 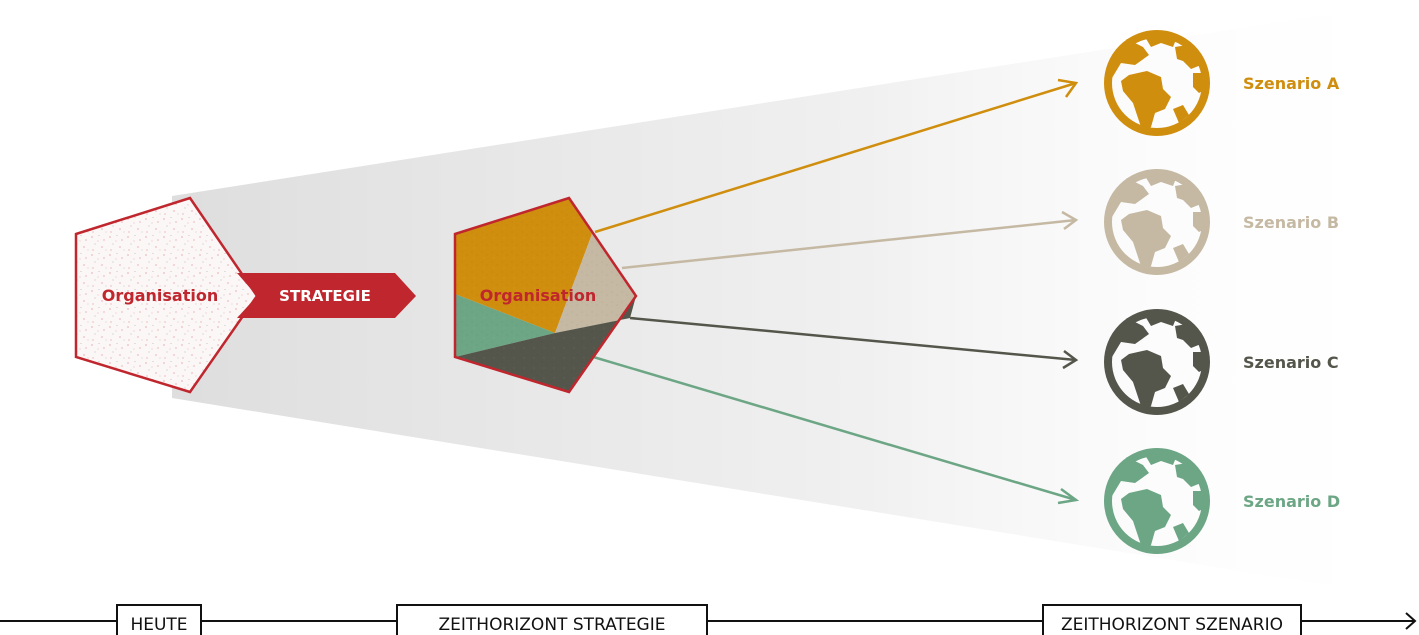 I want to click on scenario-arrow-b, so click(x=850, y=240).